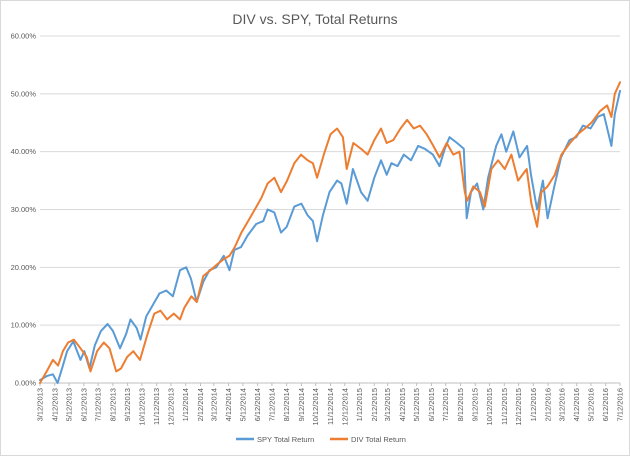  I want to click on x-tick-label: 2/12/2015, so click(374, 404).